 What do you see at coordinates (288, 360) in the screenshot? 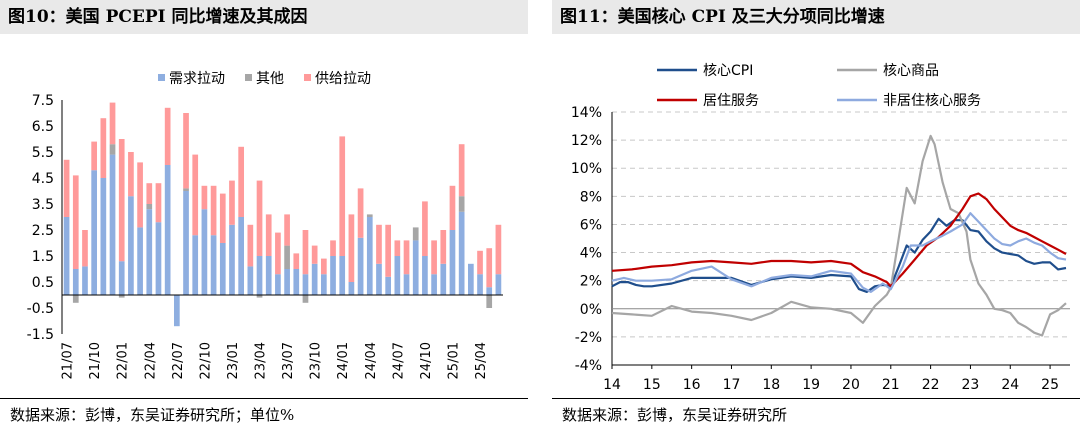
I see `x-tick-label: 23/07` at bounding box center [288, 360].